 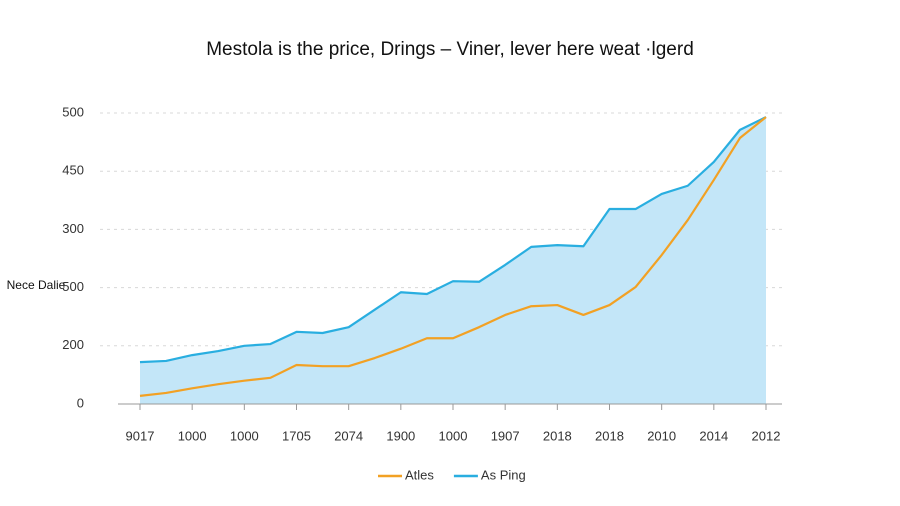 I want to click on legend-label: Atles, so click(x=419, y=474).